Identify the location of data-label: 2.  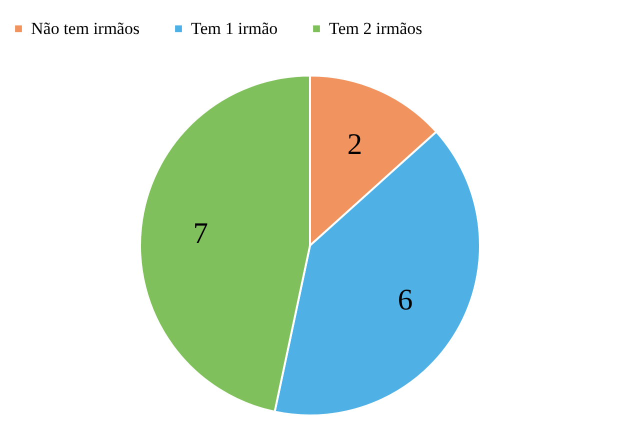
(354, 145).